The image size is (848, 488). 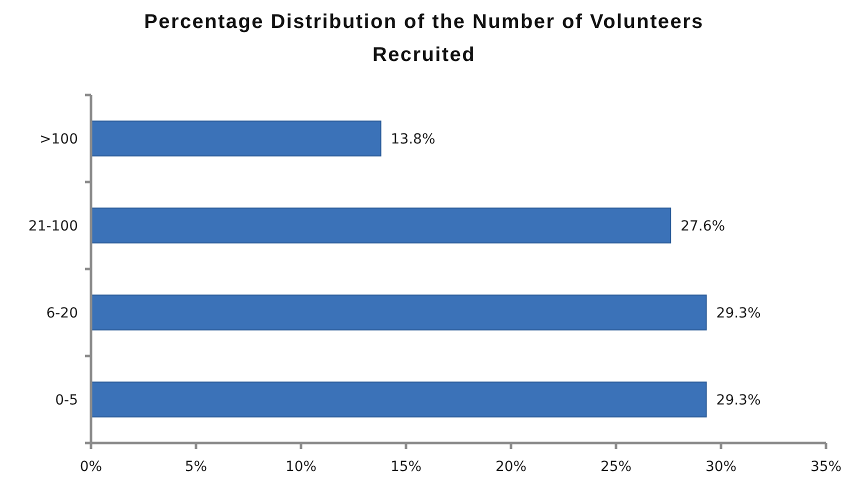 What do you see at coordinates (91, 467) in the screenshot?
I see `x-tick-label: 0%` at bounding box center [91, 467].